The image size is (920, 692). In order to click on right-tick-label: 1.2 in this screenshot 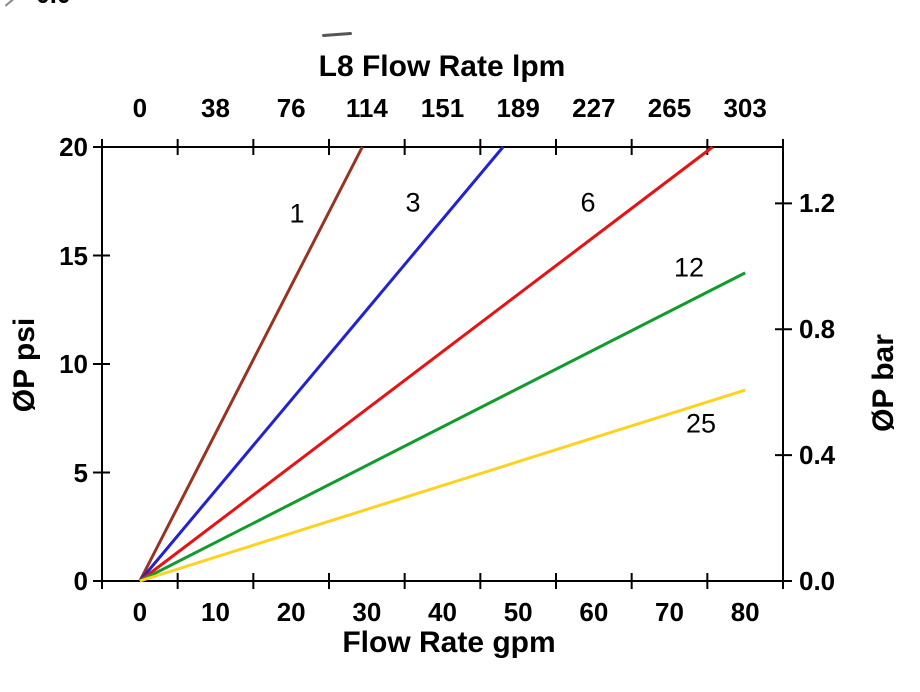, I will do `click(817, 203)`.